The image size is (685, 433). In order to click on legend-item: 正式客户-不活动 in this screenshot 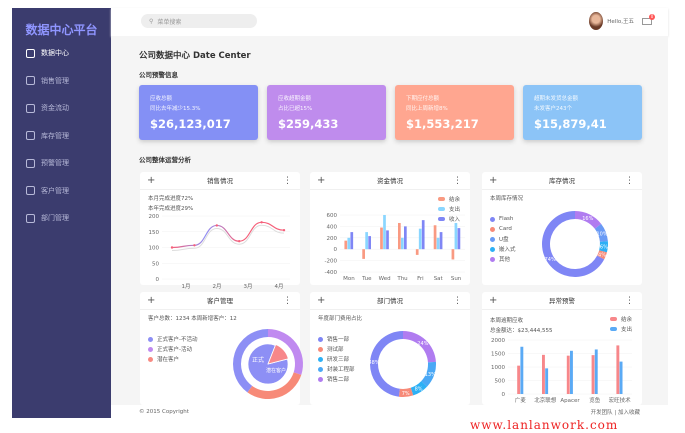, I will do `click(173, 339)`.